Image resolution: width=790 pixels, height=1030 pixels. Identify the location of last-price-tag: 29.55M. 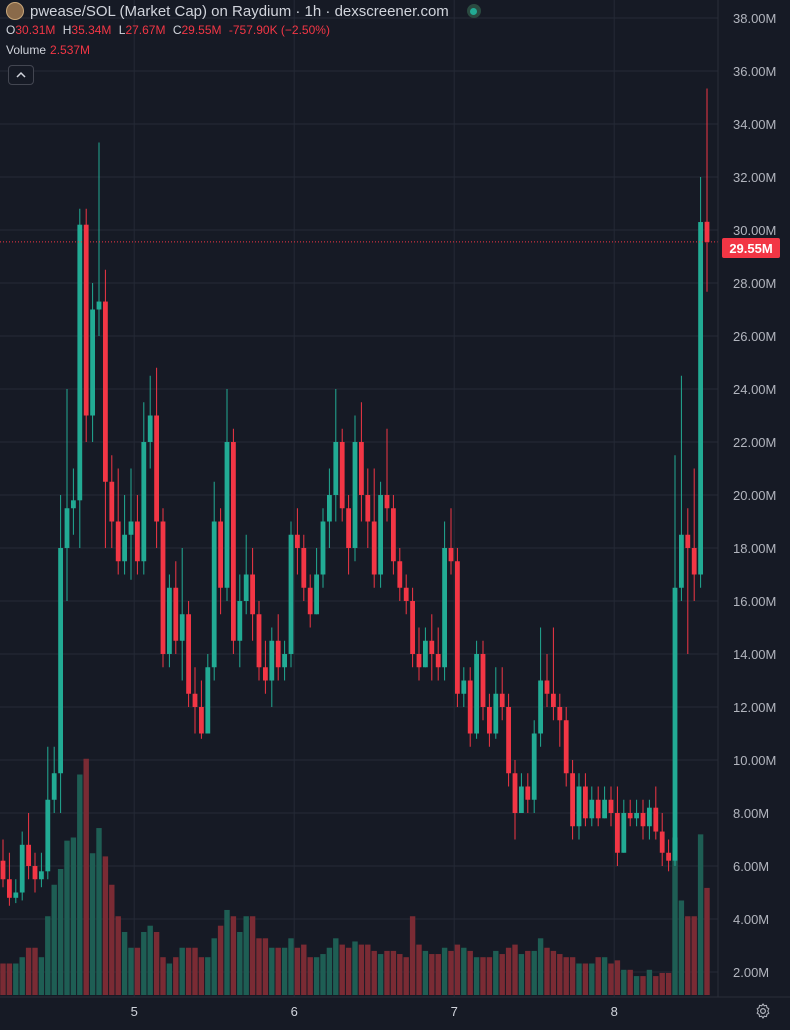
(751, 248).